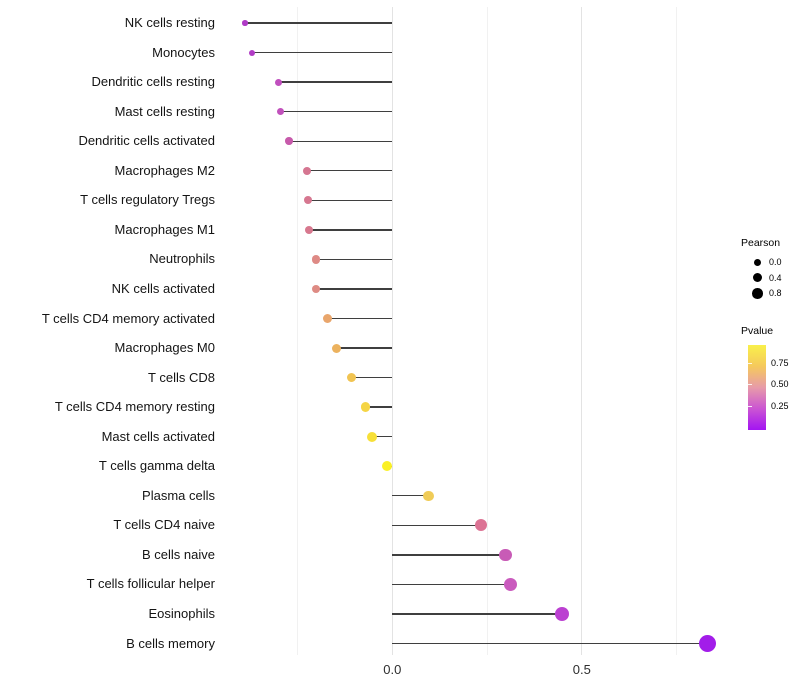  I want to click on y-axis-label: Eosinophils, so click(182, 613).